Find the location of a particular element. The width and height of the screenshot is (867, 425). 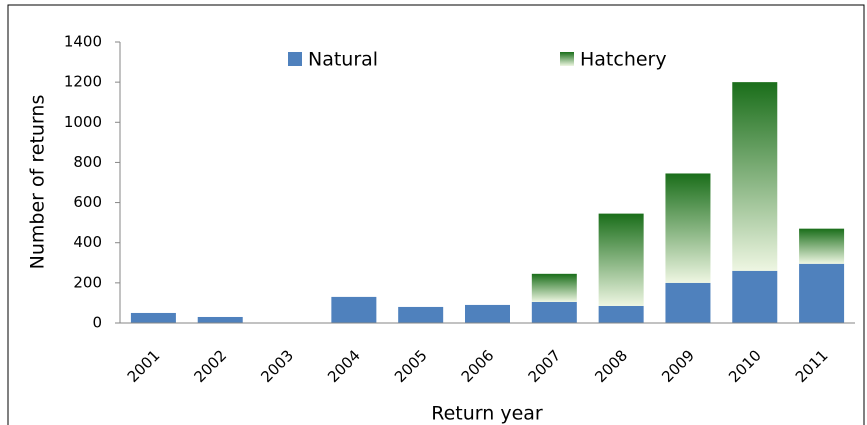

y-tick-label: 1200 is located at coordinates (83, 82).